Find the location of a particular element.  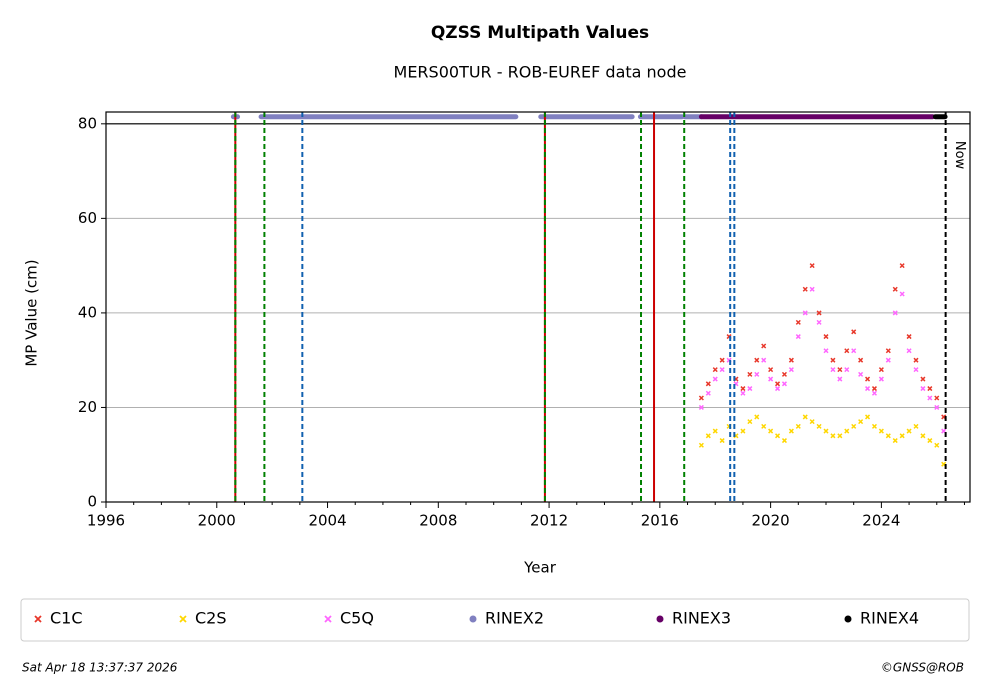

x-tick-label: 2024 is located at coordinates (881, 521).